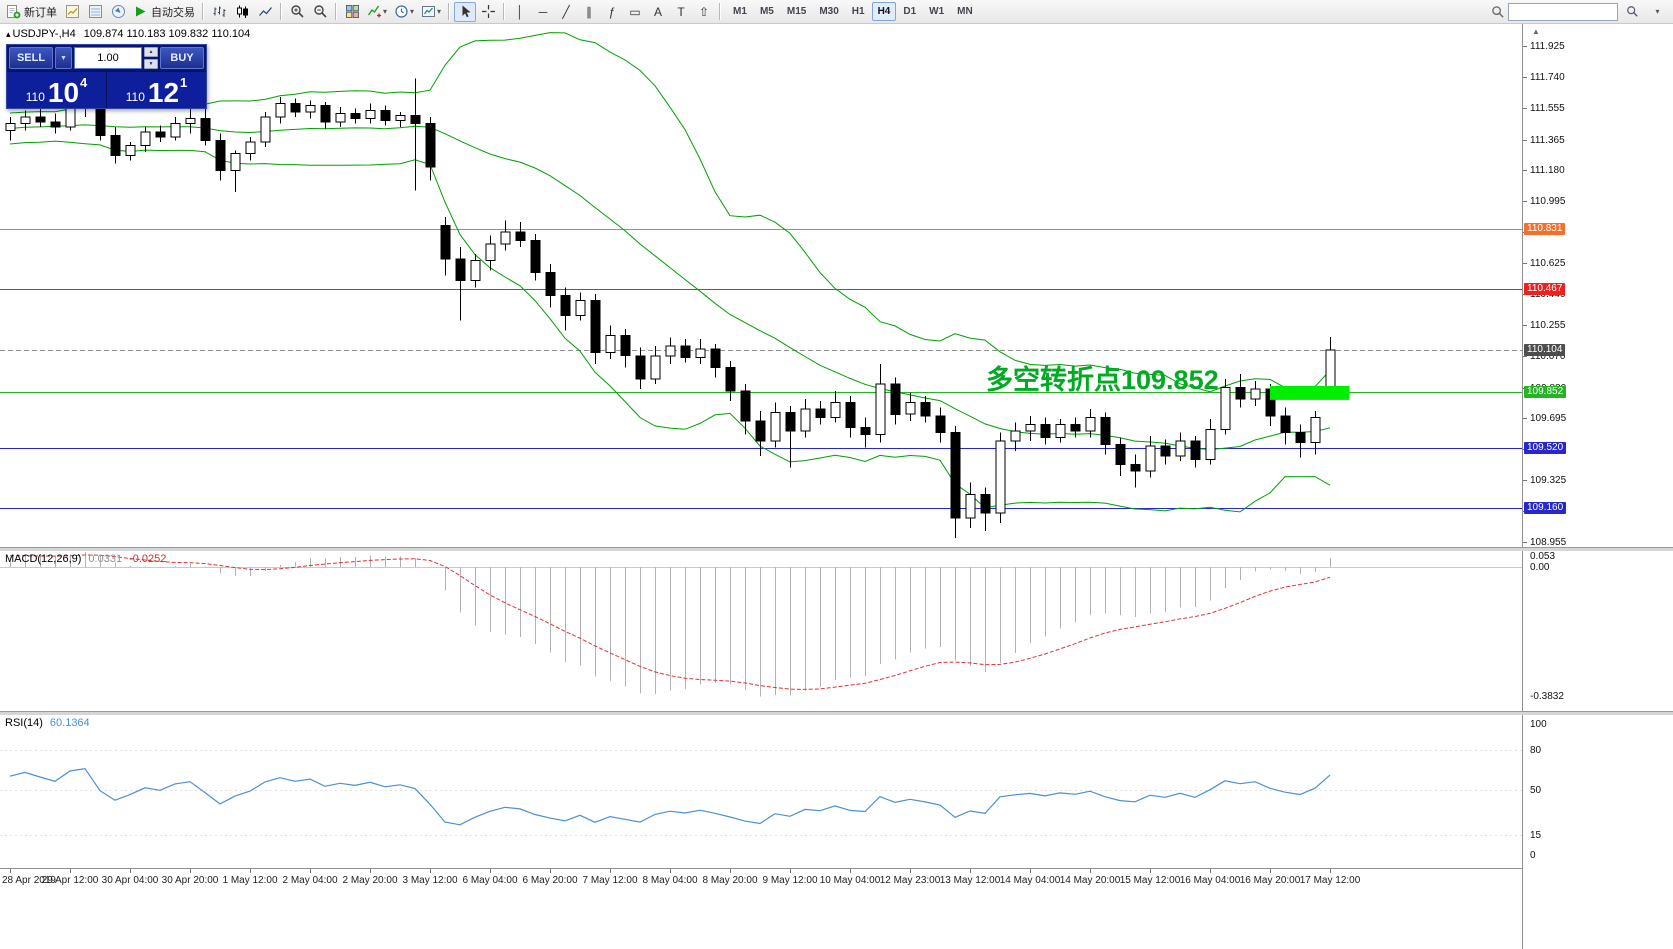  What do you see at coordinates (69, 723) in the screenshot?
I see `rsi-value: 60.1364` at bounding box center [69, 723].